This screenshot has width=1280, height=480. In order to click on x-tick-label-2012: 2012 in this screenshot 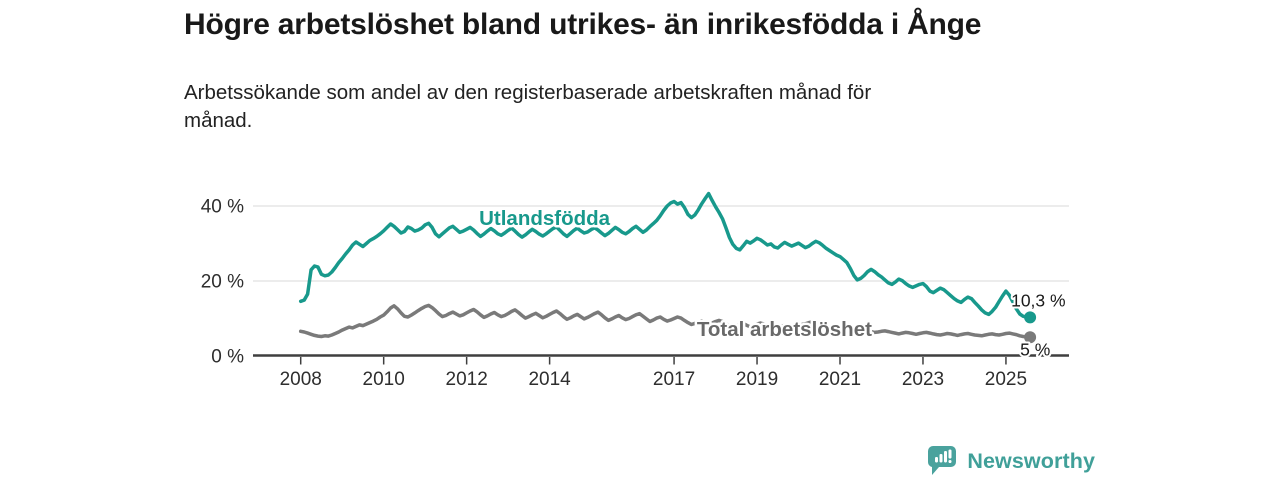, I will do `click(467, 379)`.